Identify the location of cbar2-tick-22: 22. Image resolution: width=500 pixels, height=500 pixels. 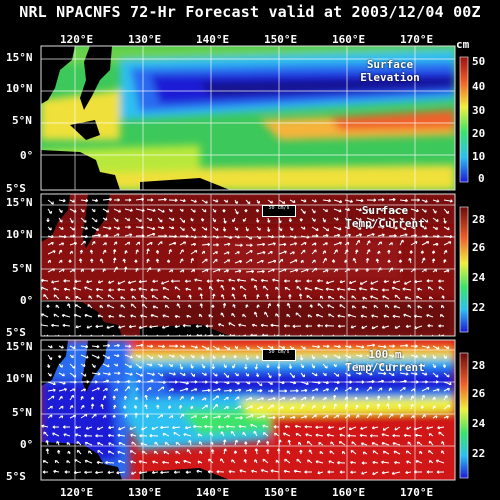
(479, 307).